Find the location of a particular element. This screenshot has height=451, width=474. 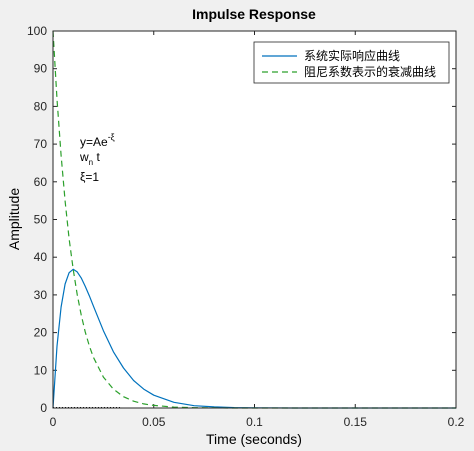

x-tick-label: 0.2 is located at coordinates (456, 422).